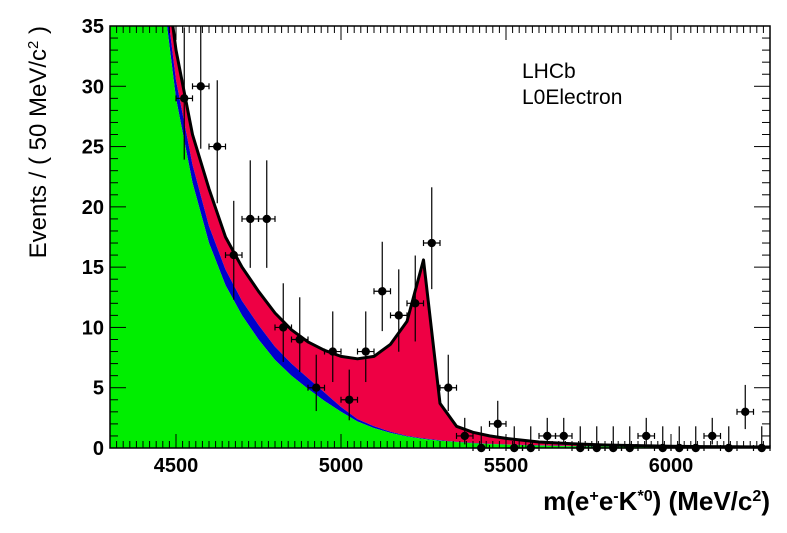 The width and height of the screenshot is (787, 533). What do you see at coordinates (93, 328) in the screenshot?
I see `y-tick-label: 10` at bounding box center [93, 328].